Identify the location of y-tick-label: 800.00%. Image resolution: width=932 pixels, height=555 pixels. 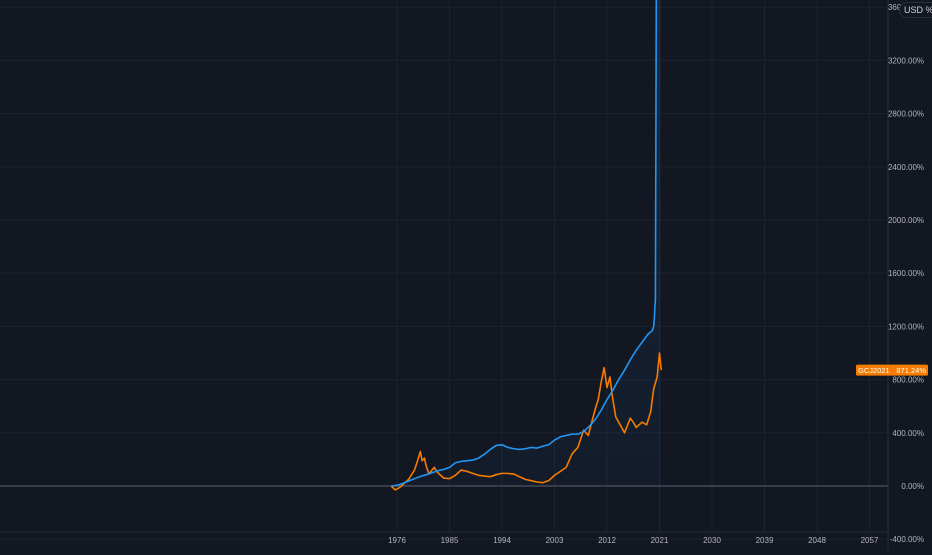
(908, 380).